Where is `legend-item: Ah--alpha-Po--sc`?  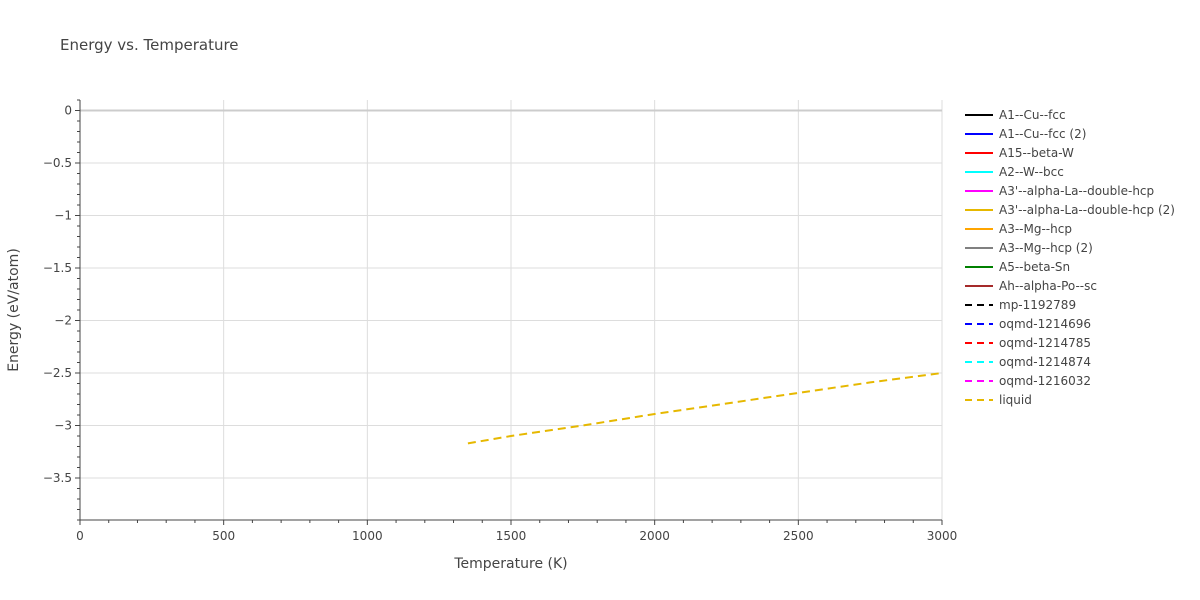 legend-item: Ah--alpha-Po--sc is located at coordinates (1031, 286).